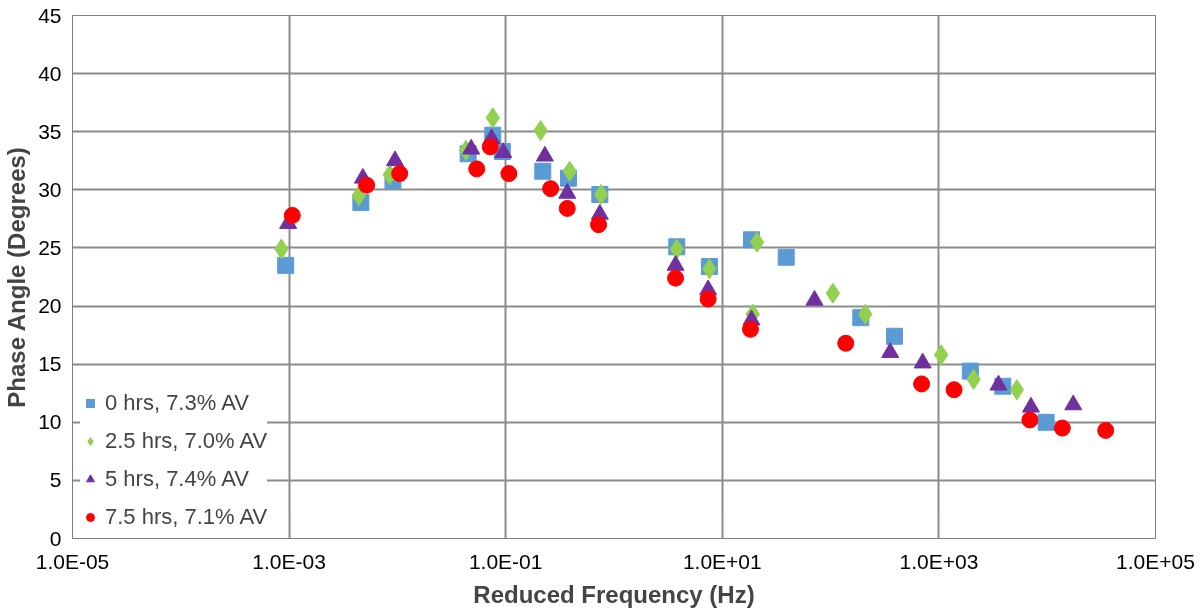 The width and height of the screenshot is (1201, 615). Describe the element at coordinates (50, 247) in the screenshot. I see `y-tick-label: 25` at that location.